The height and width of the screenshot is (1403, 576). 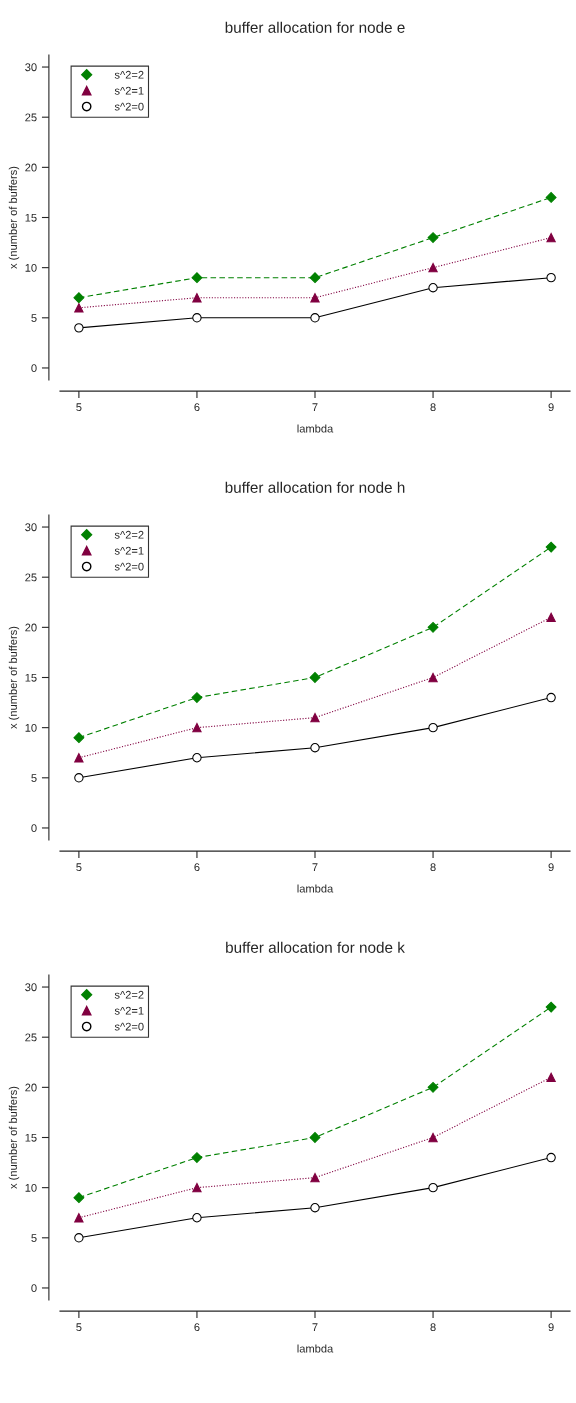 What do you see at coordinates (315, 27) in the screenshot?
I see `chart-title: buffer allocation for node e` at bounding box center [315, 27].